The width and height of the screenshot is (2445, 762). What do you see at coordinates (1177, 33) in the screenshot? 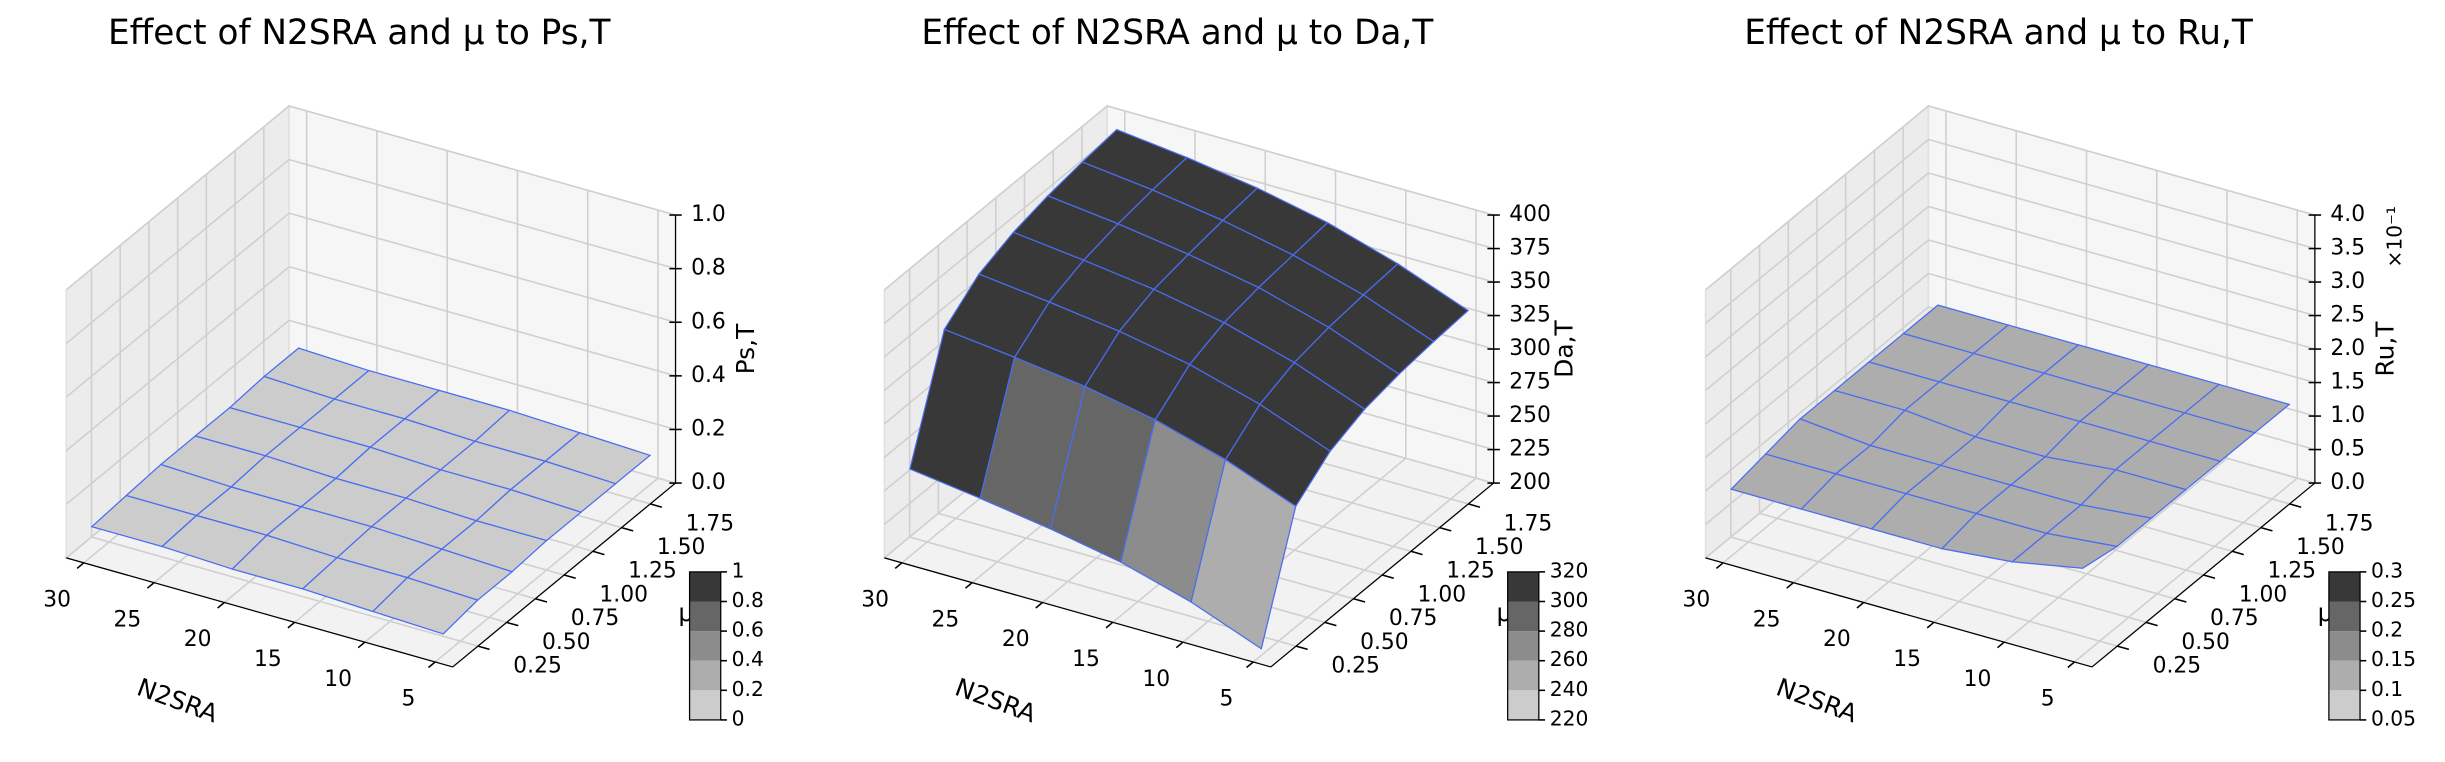
I see `chart-title: Effect of N2SRA and μ to Da,T` at bounding box center [1177, 33].